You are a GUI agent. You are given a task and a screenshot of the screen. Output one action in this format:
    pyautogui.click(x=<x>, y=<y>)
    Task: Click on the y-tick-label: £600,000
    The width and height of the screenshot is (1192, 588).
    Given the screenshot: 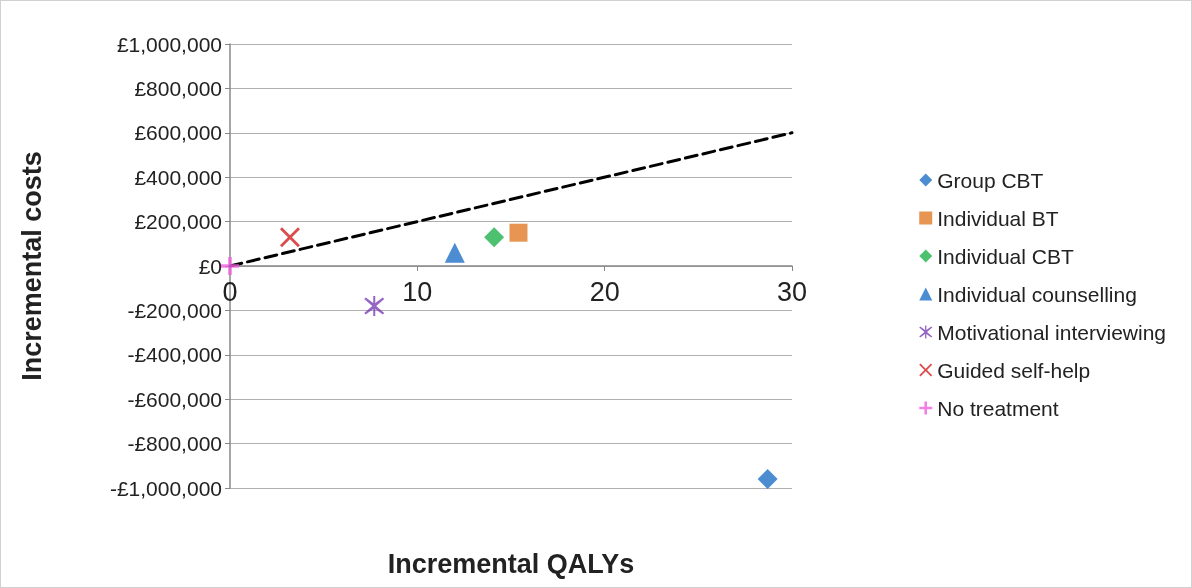 What is the action you would take?
    pyautogui.click(x=178, y=133)
    